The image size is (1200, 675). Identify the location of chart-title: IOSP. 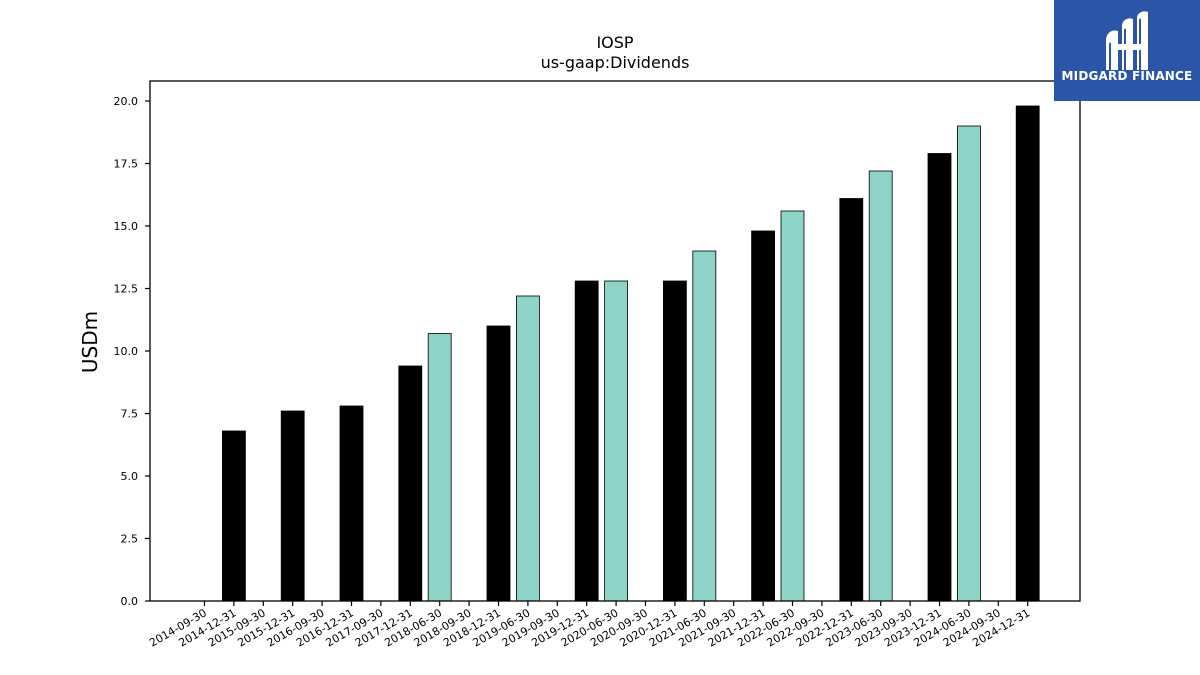
(614, 42).